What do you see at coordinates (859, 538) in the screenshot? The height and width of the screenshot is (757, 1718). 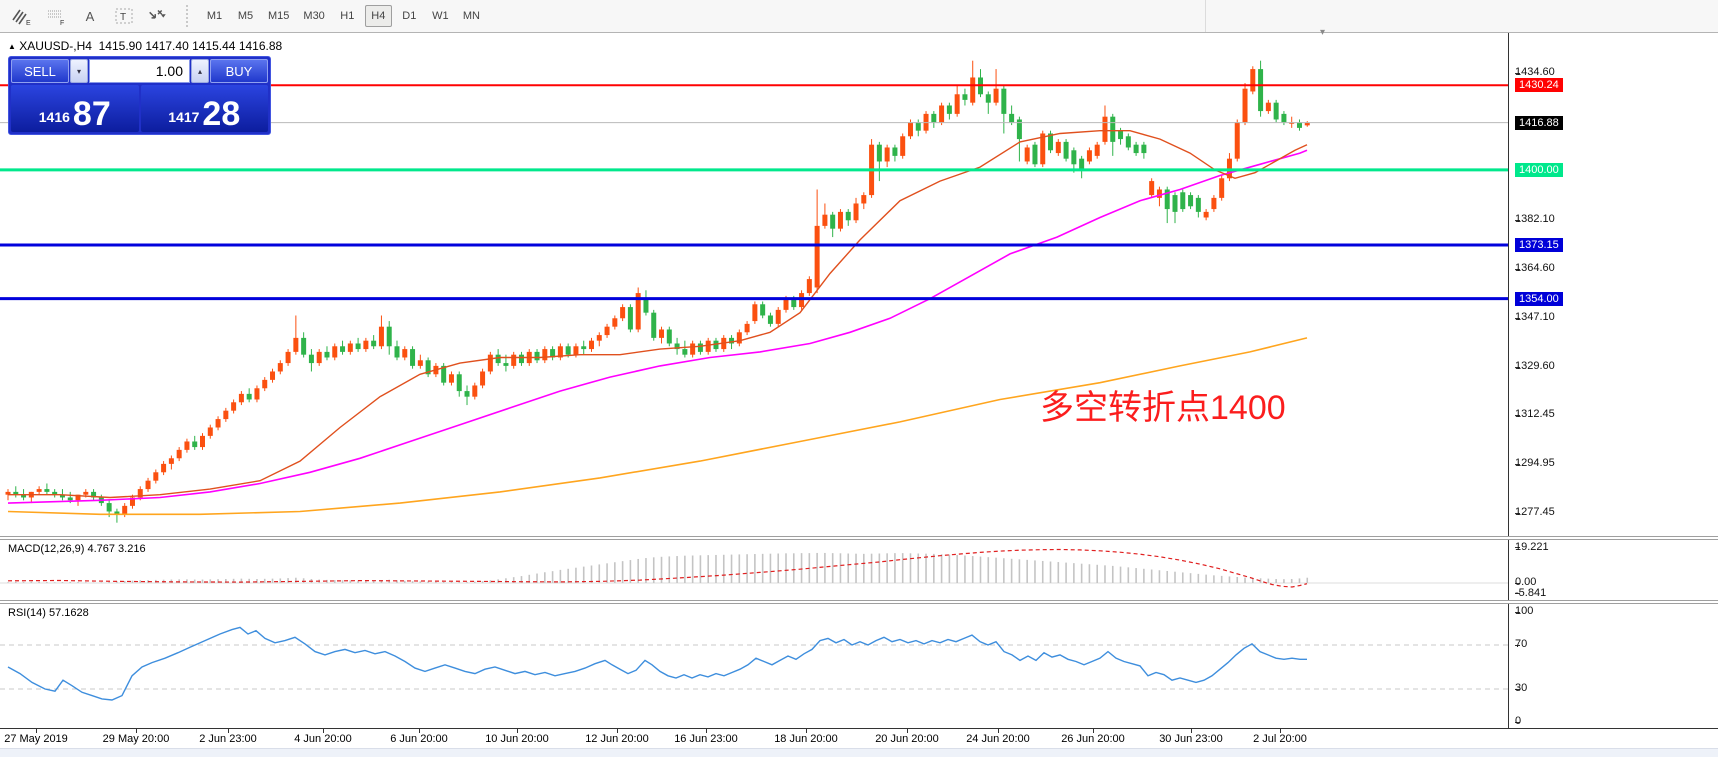 I see `panel-separator-macd` at bounding box center [859, 538].